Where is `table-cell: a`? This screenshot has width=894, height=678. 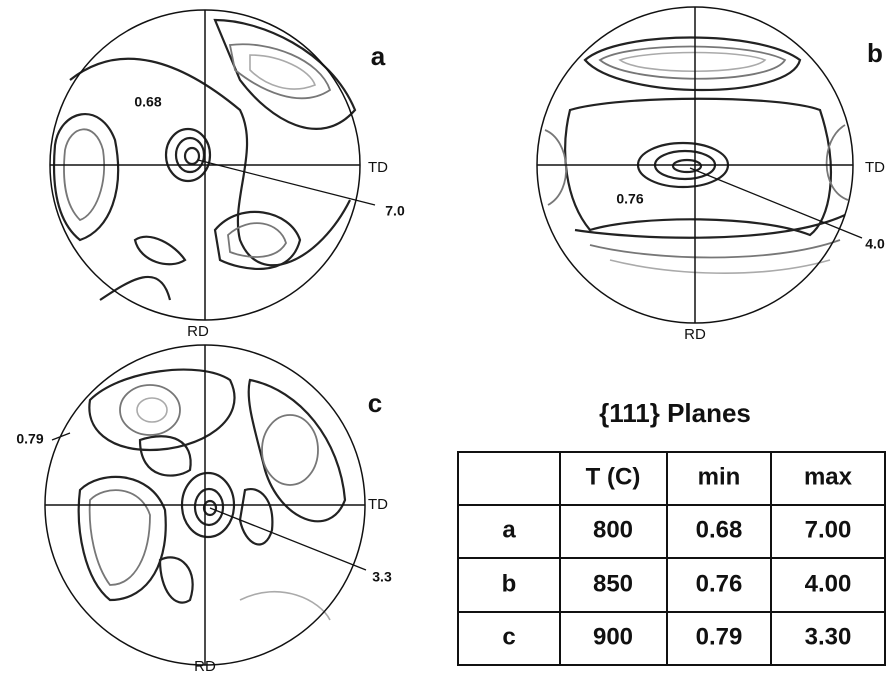 table-cell: a is located at coordinates (509, 529).